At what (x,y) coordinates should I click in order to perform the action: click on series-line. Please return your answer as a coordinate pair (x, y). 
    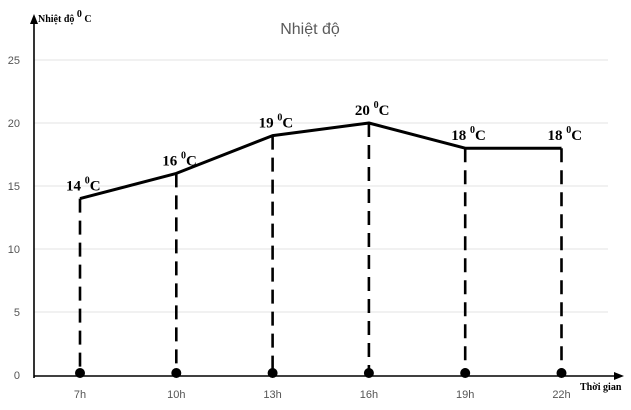
    Looking at the image, I should click on (320, 161).